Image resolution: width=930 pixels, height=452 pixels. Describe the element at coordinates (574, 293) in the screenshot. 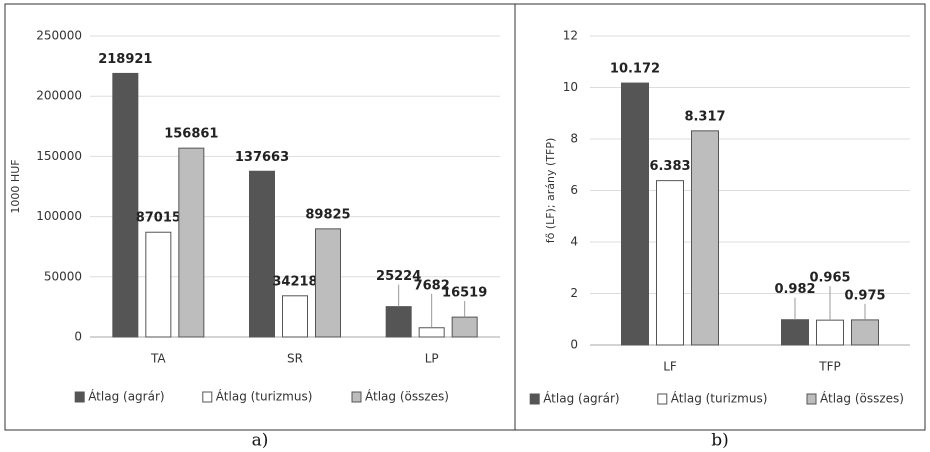

I see `y-tick-label: 2` at that location.